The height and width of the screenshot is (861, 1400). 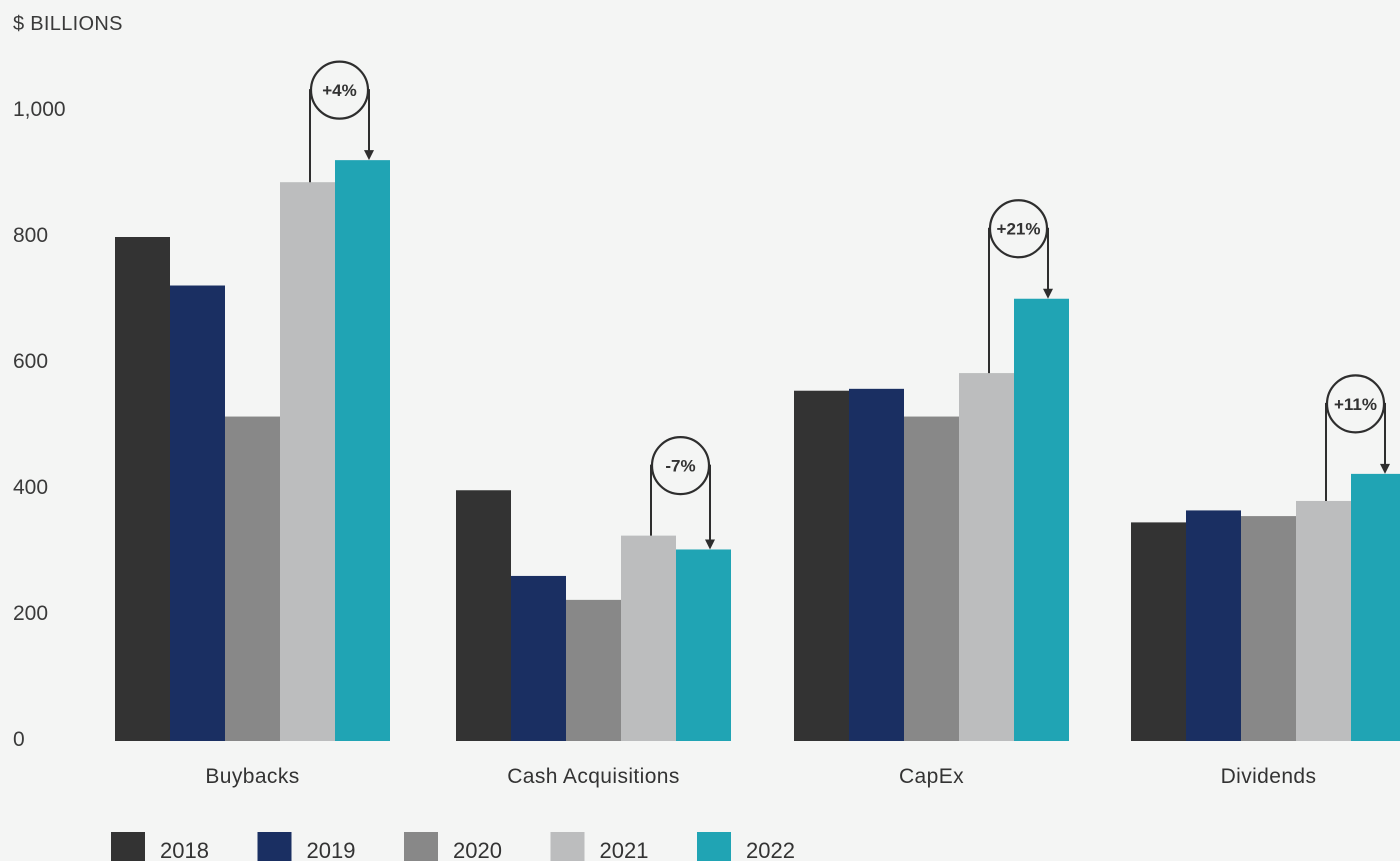 I want to click on annotation-label: +4%, so click(x=339, y=90).